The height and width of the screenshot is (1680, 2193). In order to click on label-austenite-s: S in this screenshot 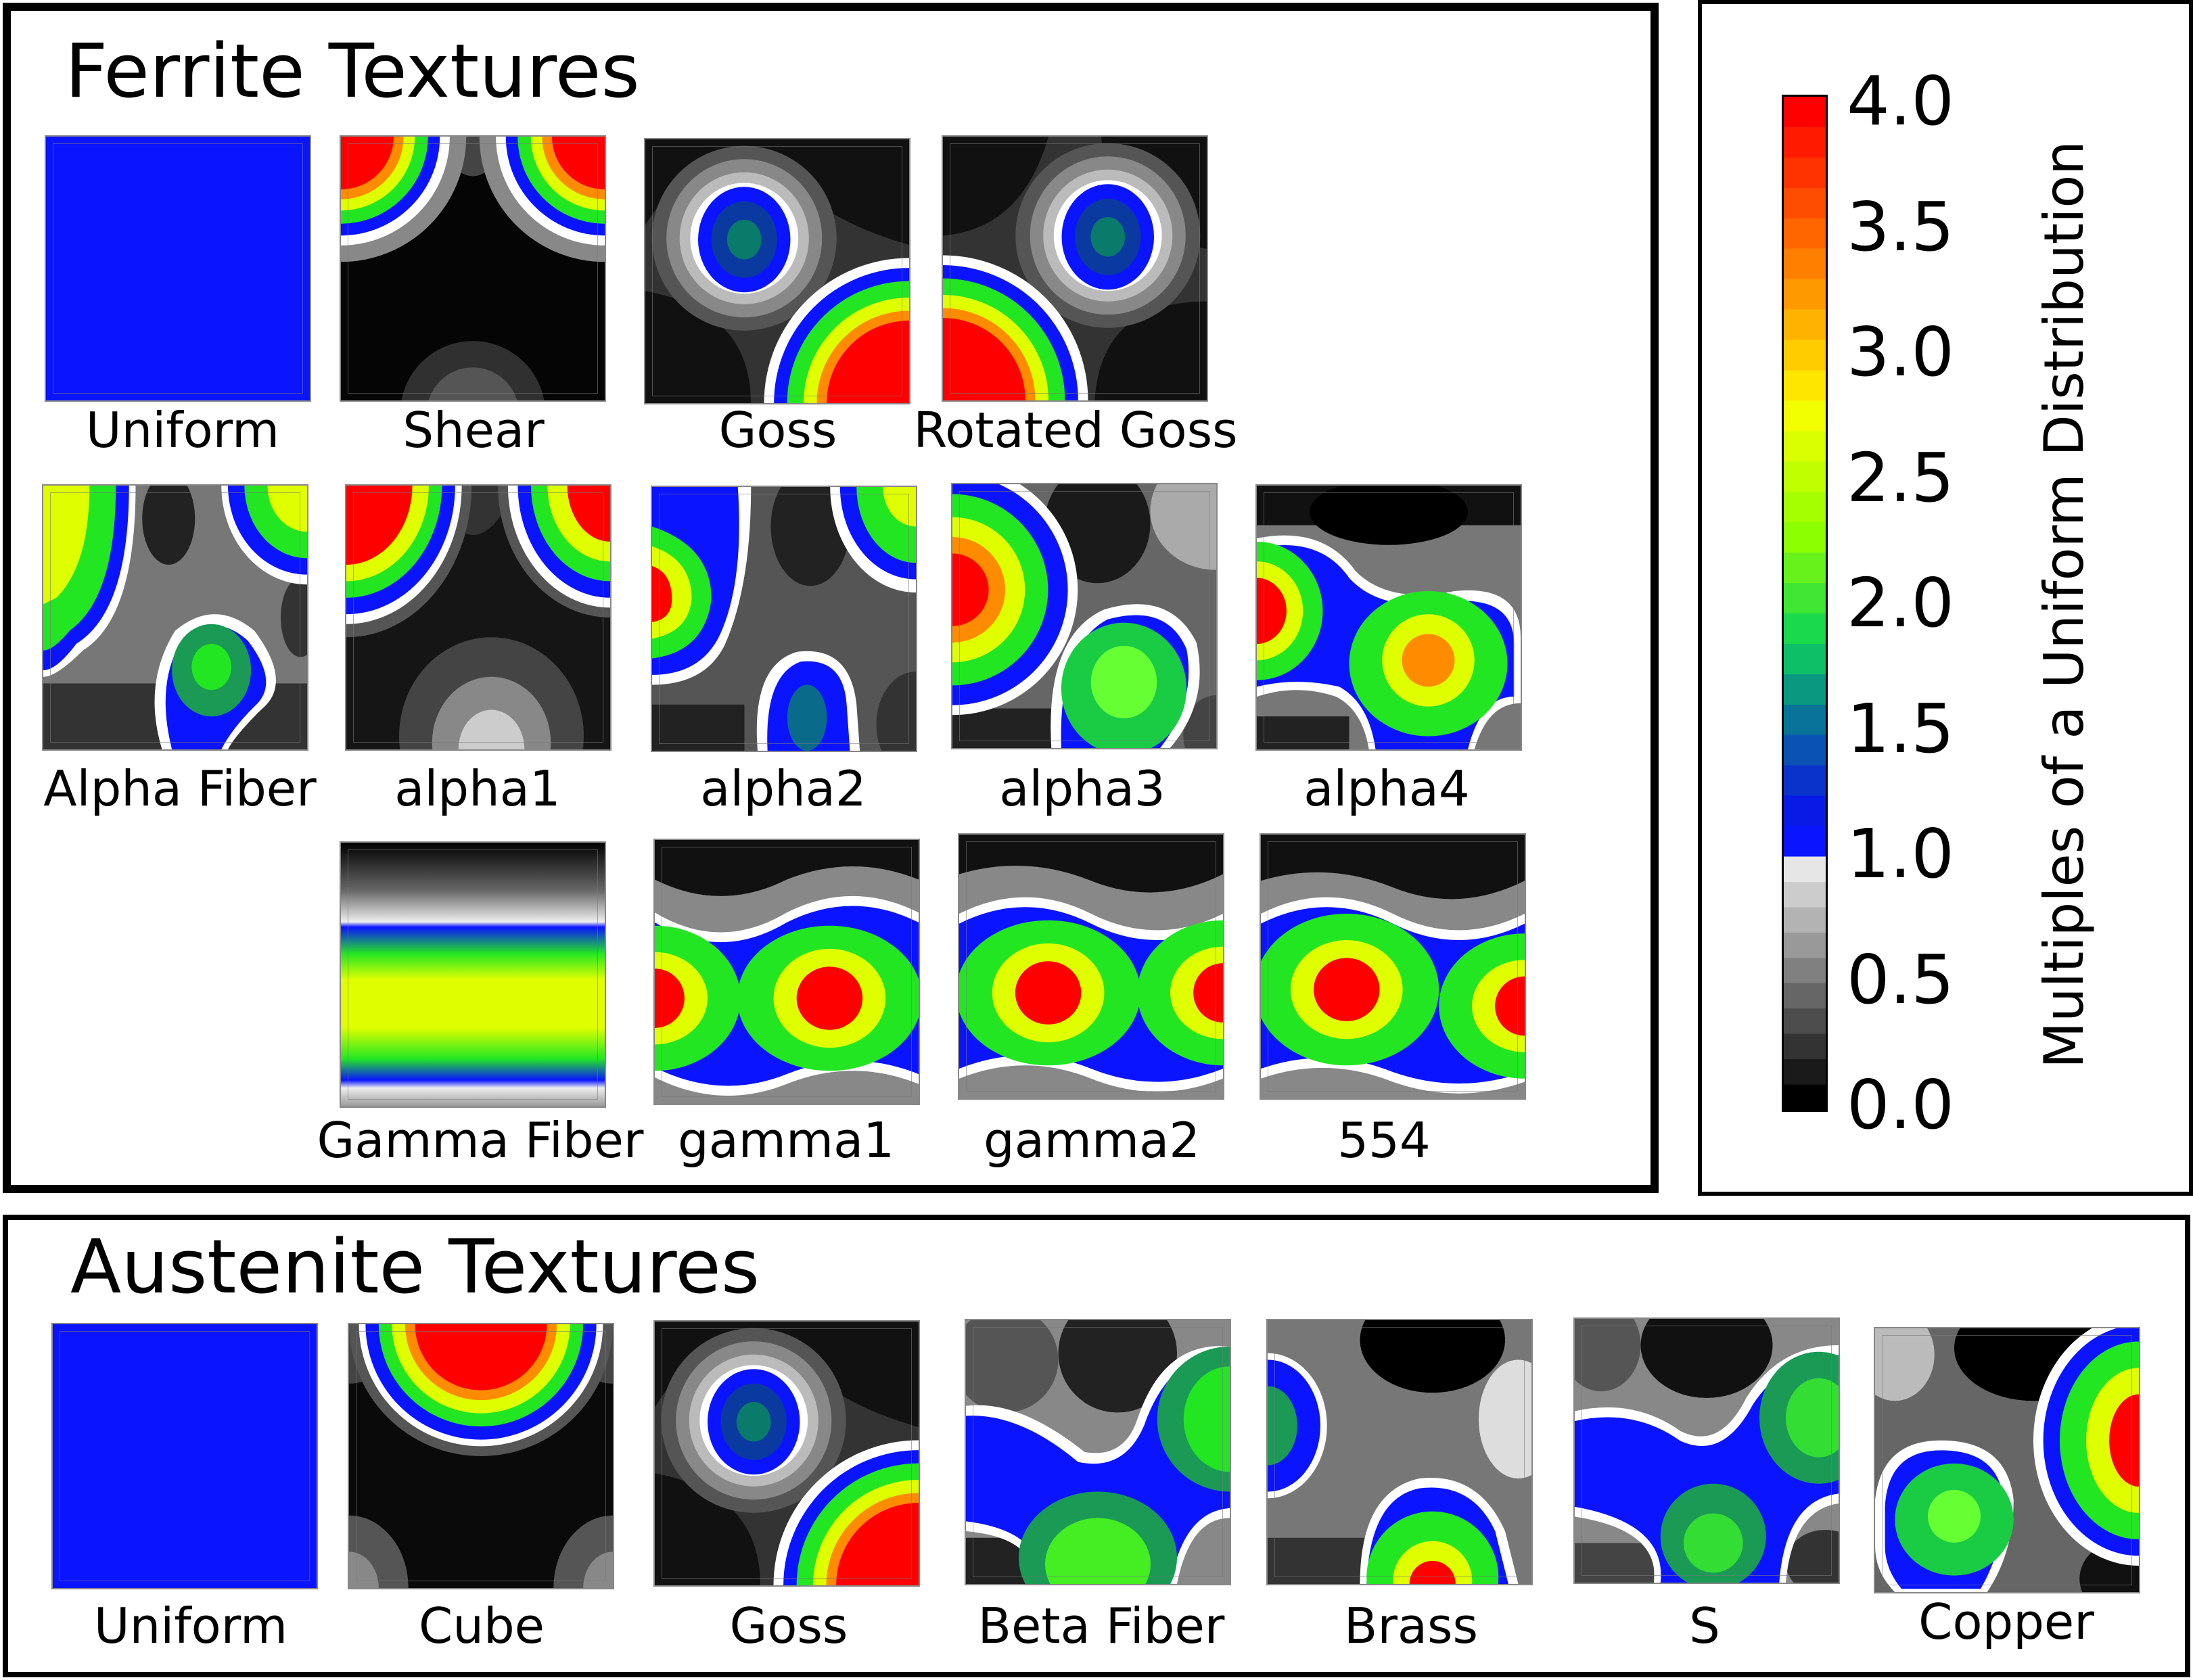, I will do `click(1704, 1626)`.